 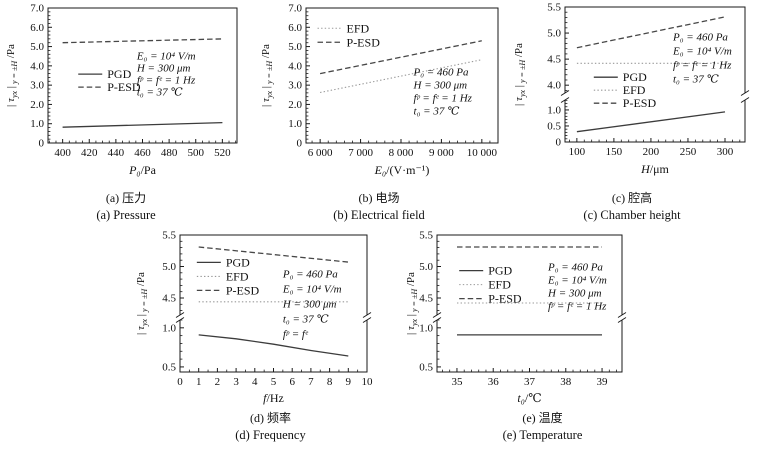 I want to click on x-tick-label: 36, so click(x=494, y=382).